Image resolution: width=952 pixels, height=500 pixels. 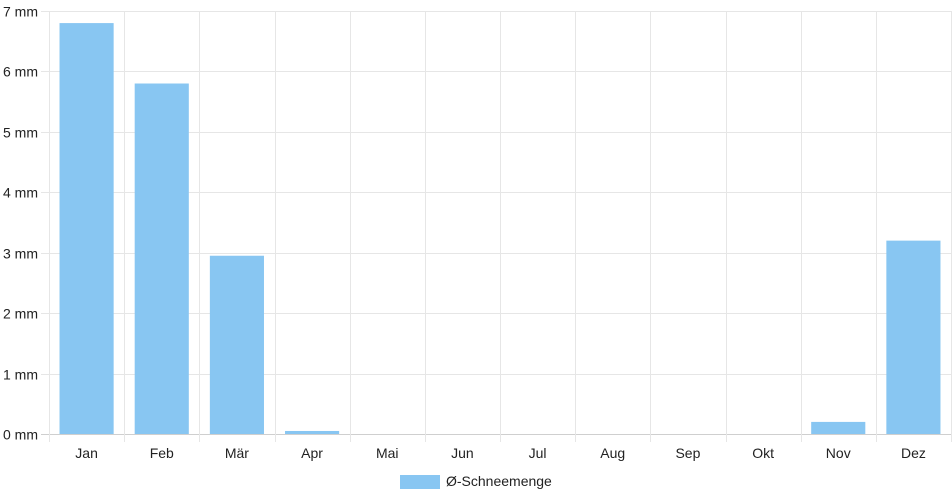 What do you see at coordinates (20, 72) in the screenshot?
I see `y-tick-label: 6 mm` at bounding box center [20, 72].